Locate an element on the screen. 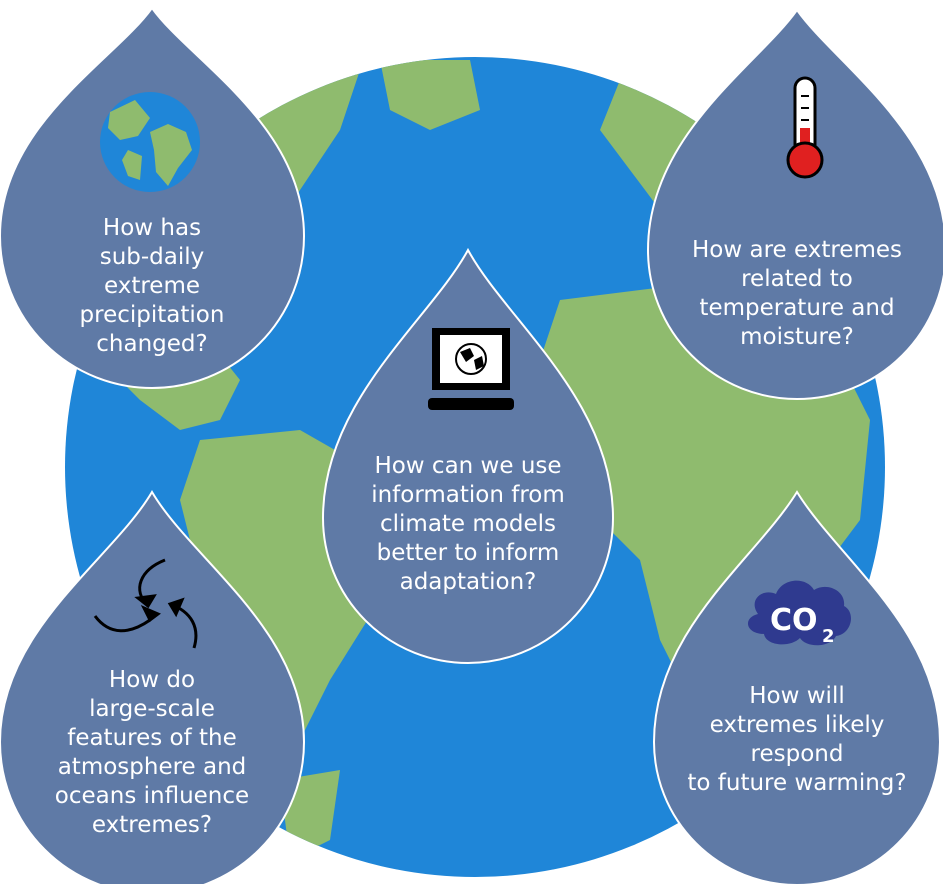 The width and height of the screenshot is (943, 884). computer-globe-icon is located at coordinates (471, 369).